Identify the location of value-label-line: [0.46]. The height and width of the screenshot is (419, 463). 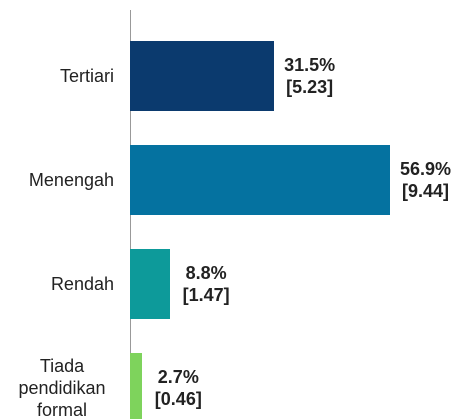
(178, 399).